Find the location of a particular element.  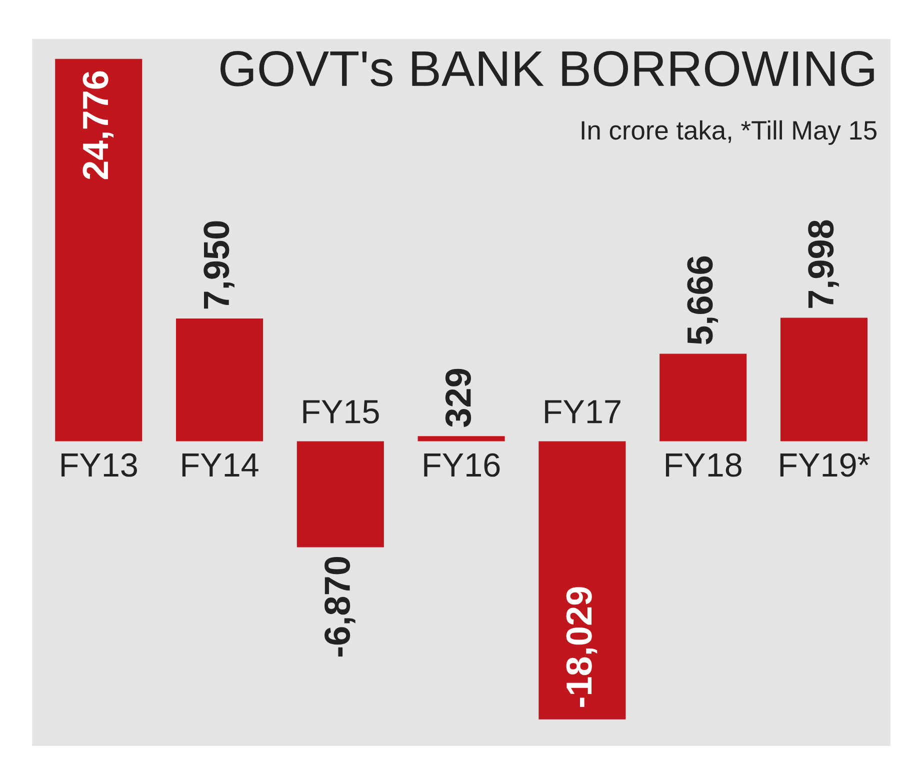

data-label: -18,029 is located at coordinates (582, 647).